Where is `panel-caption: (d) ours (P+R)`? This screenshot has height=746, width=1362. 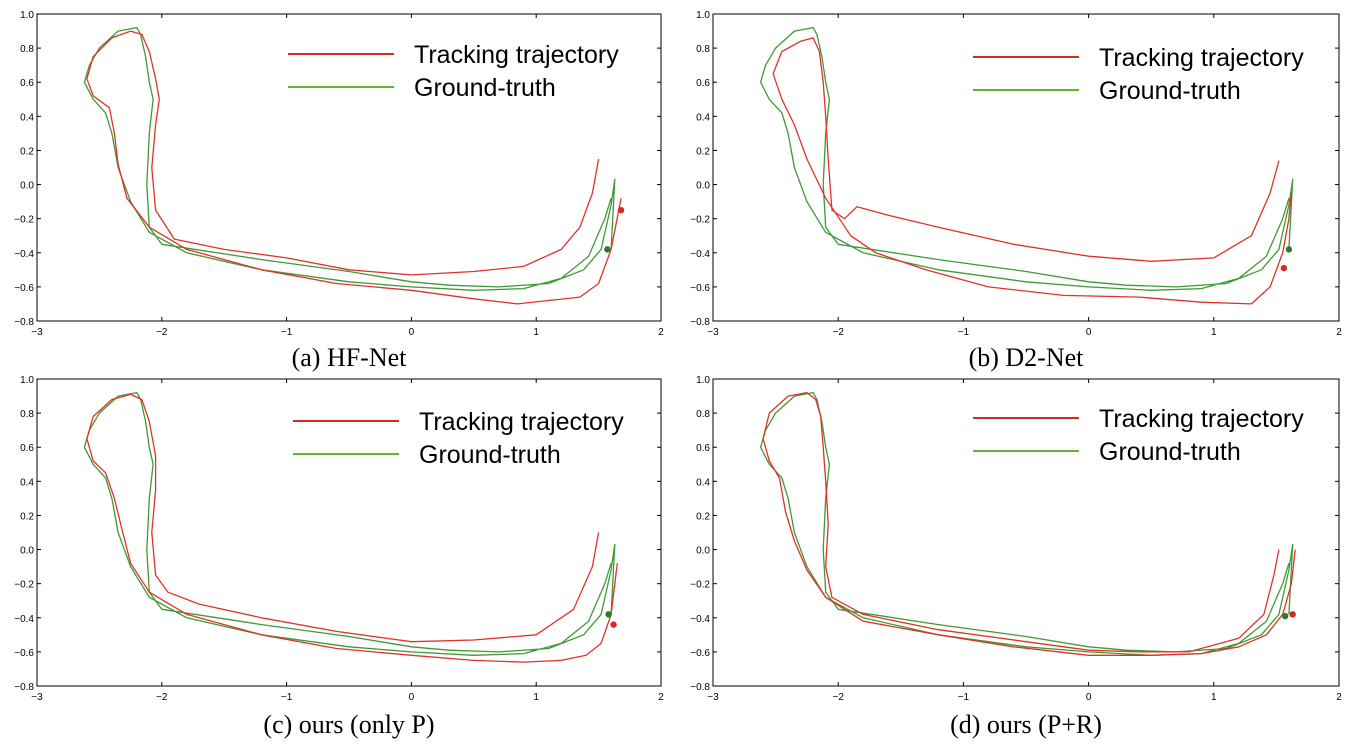 panel-caption: (d) ours (P+R) is located at coordinates (1026, 724).